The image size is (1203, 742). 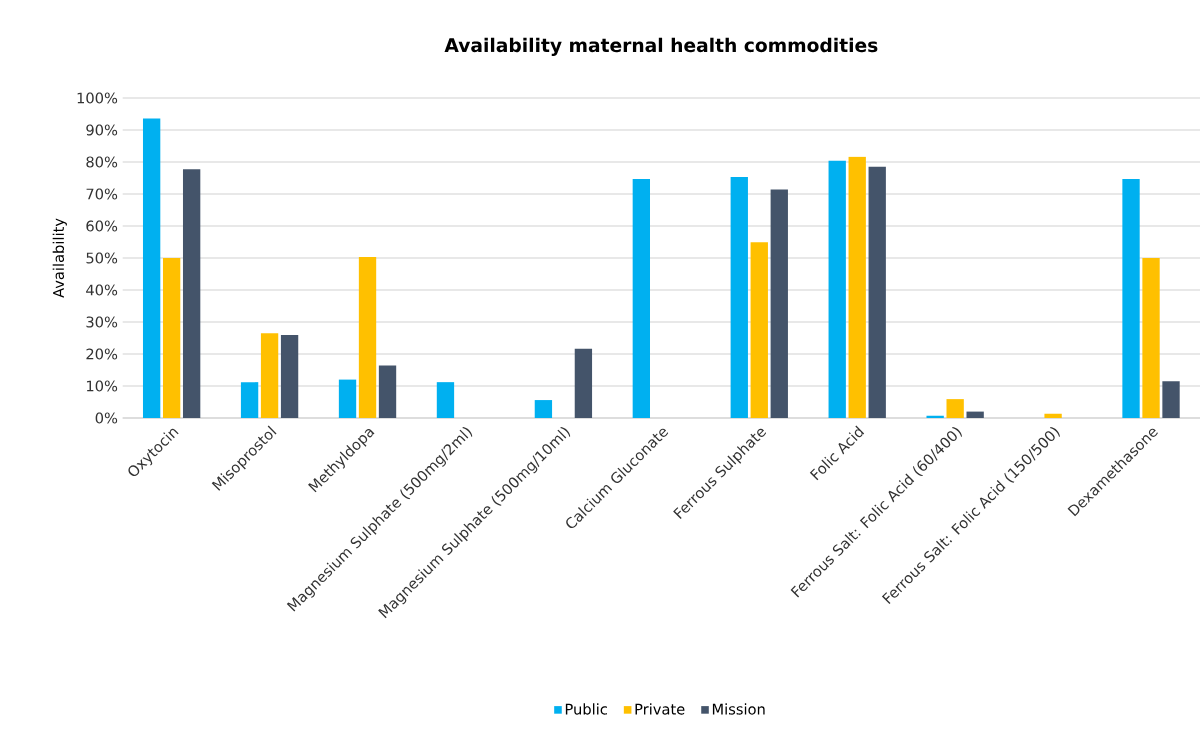 What do you see at coordinates (586, 709) in the screenshot?
I see `legend-label: Public` at bounding box center [586, 709].